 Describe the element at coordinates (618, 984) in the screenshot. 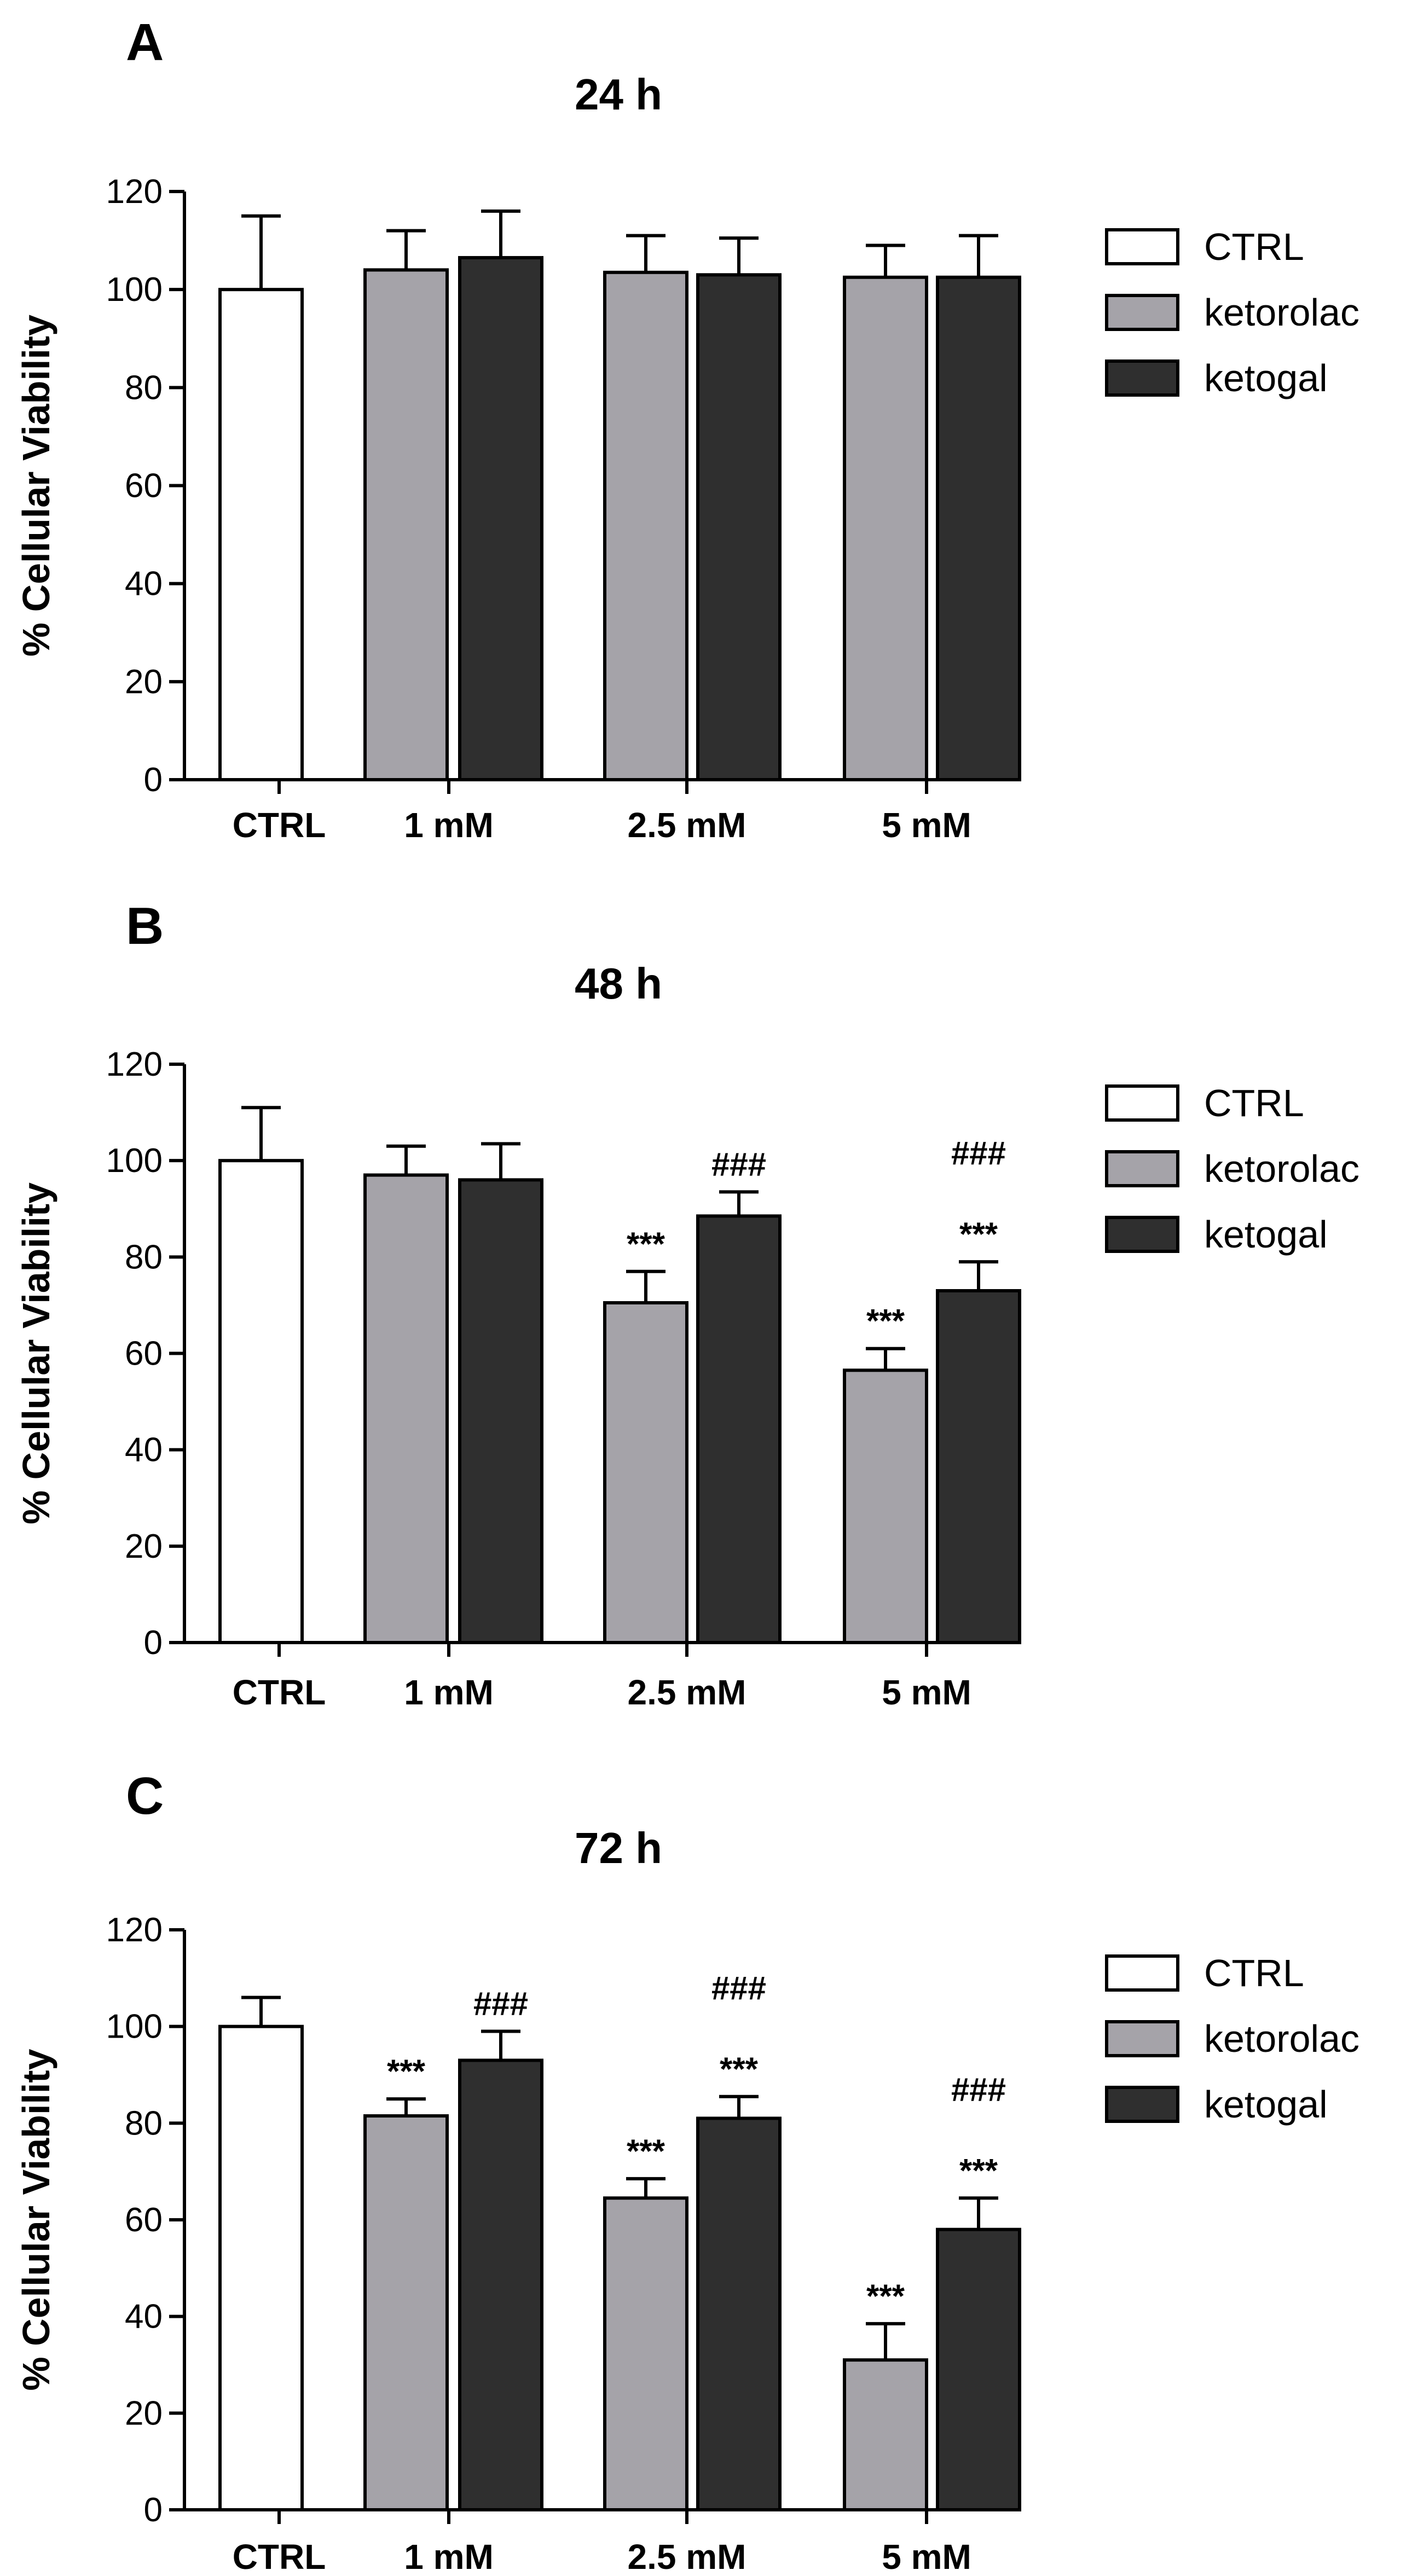

I see `chart-title: 48 h` at that location.